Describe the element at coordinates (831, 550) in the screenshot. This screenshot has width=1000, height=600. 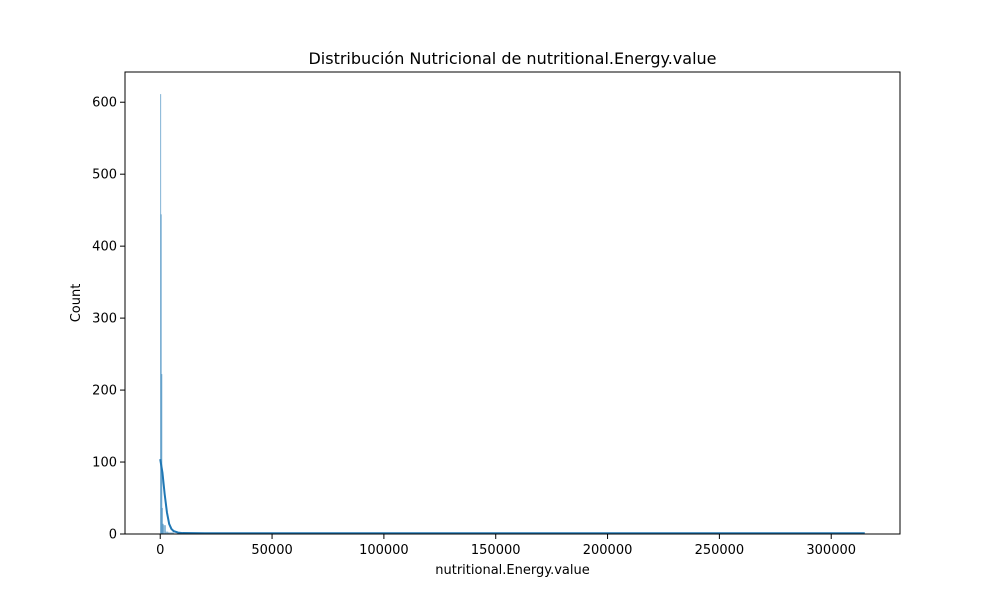
I see `x-tick-label: 300000` at that location.